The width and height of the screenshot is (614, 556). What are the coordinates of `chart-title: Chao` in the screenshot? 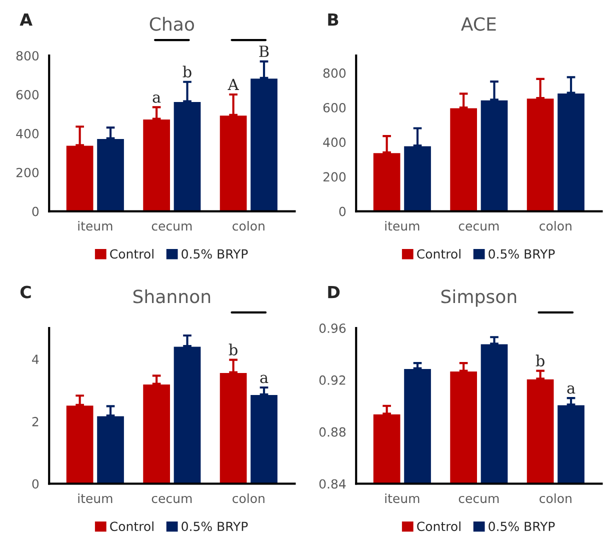 It's located at (172, 23).